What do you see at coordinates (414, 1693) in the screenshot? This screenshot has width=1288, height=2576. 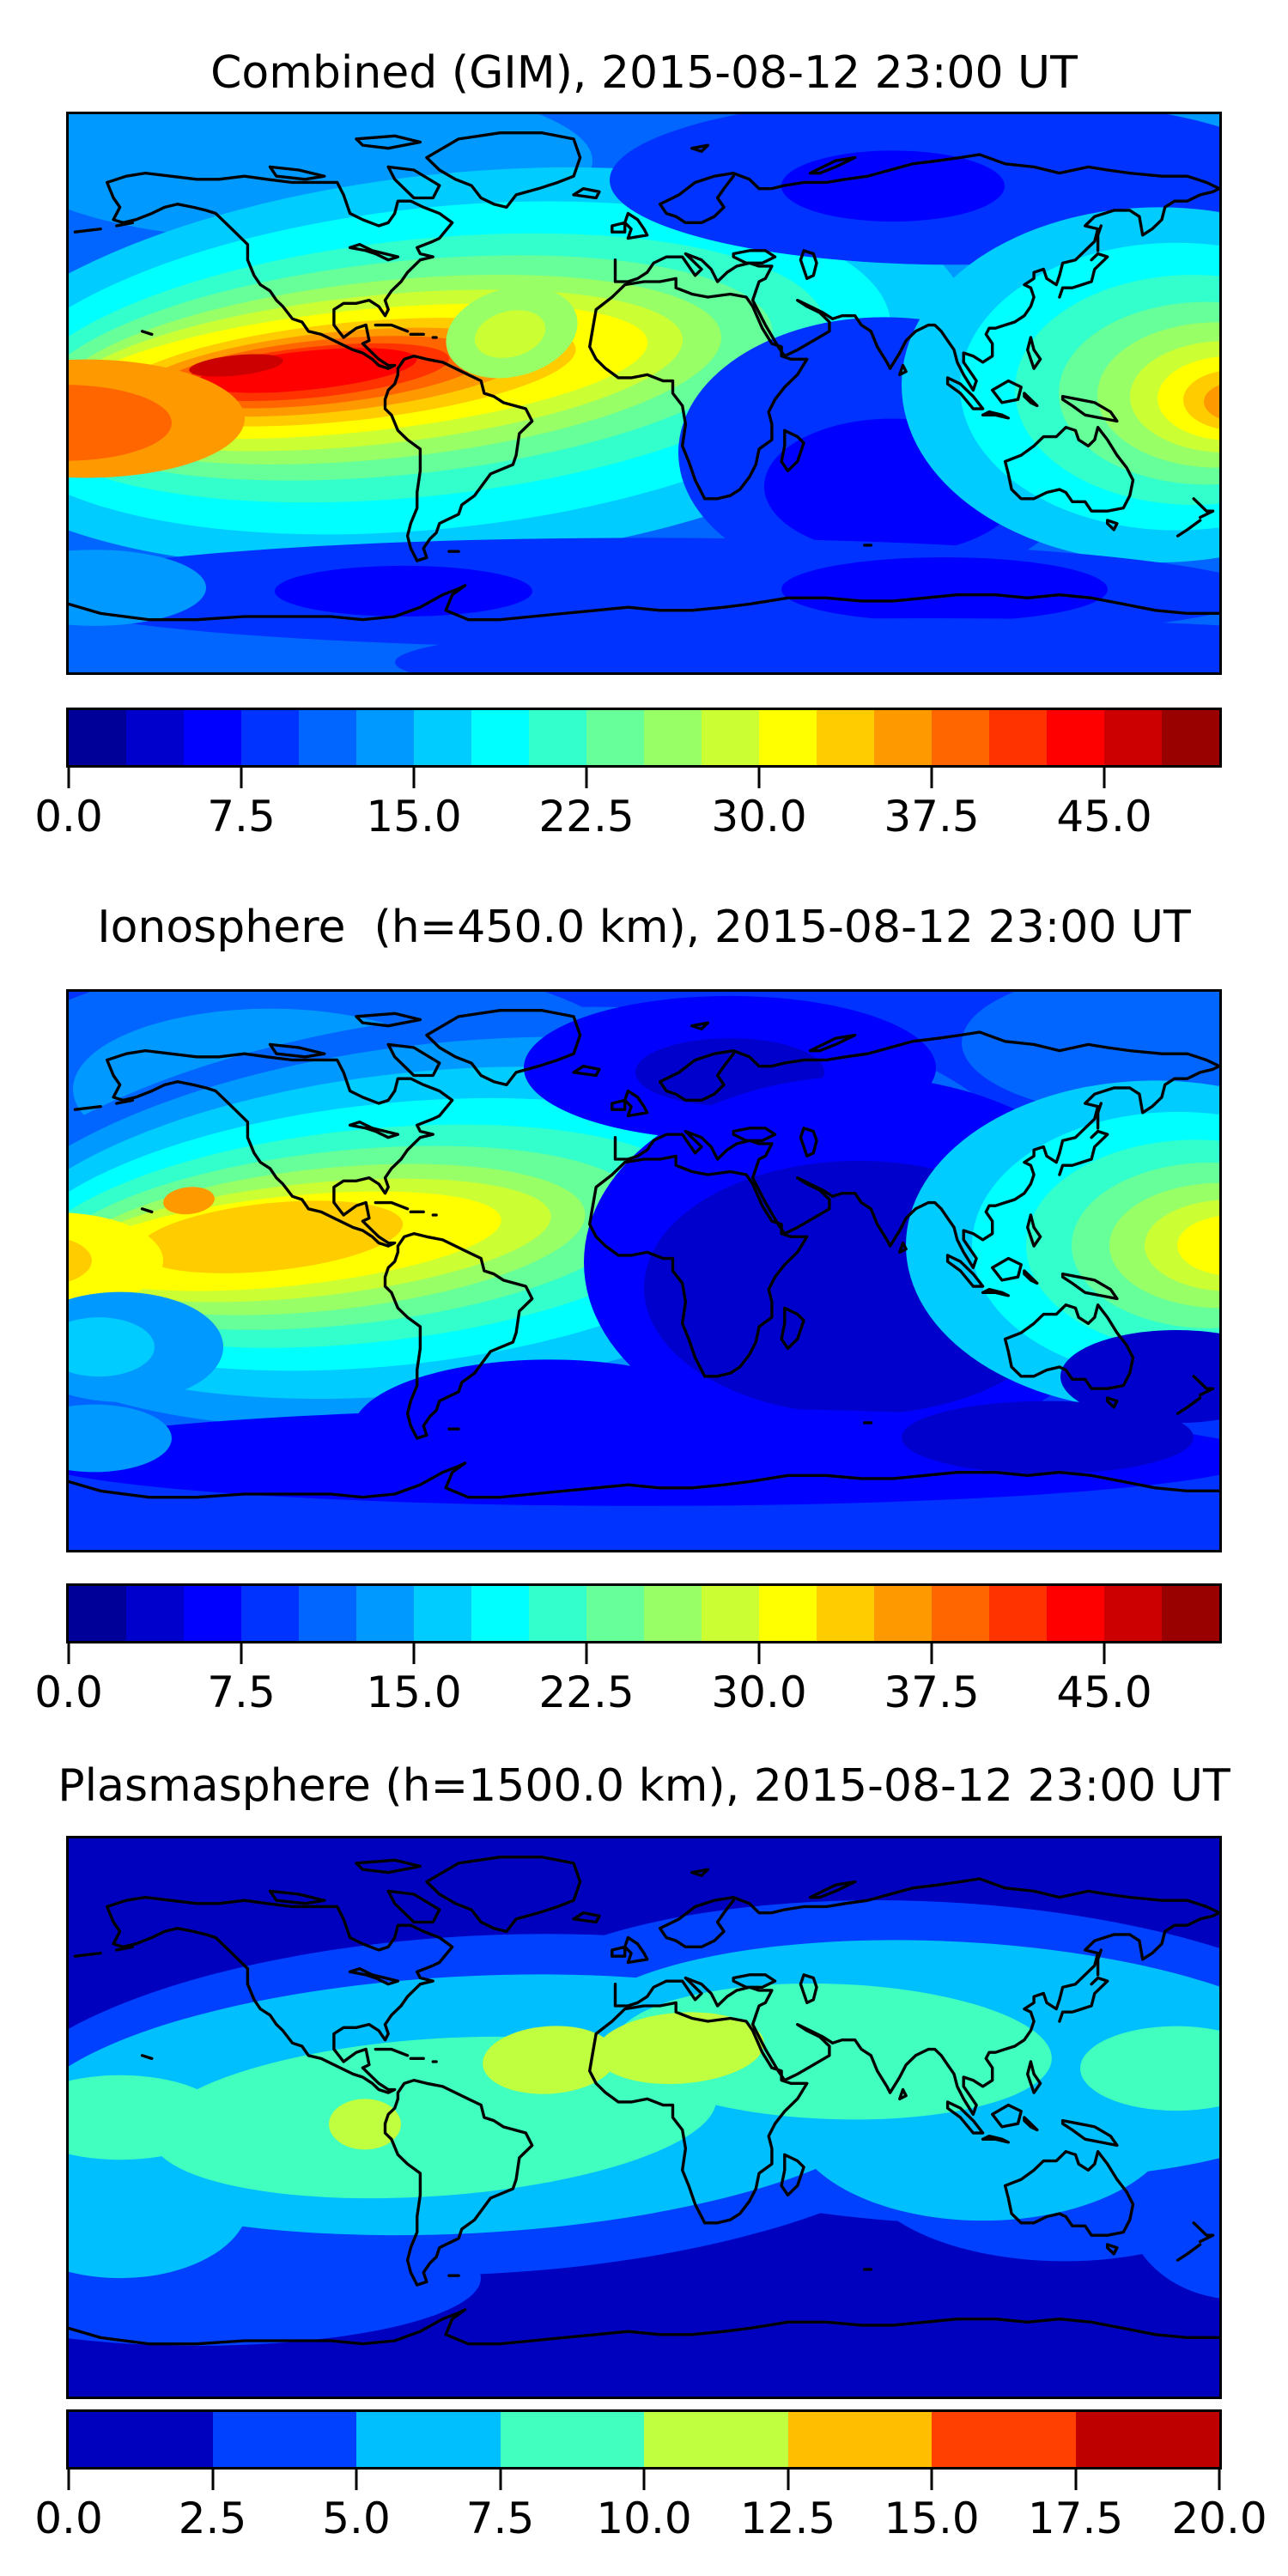 I see `colorbar-tick-label: 15.0` at bounding box center [414, 1693].